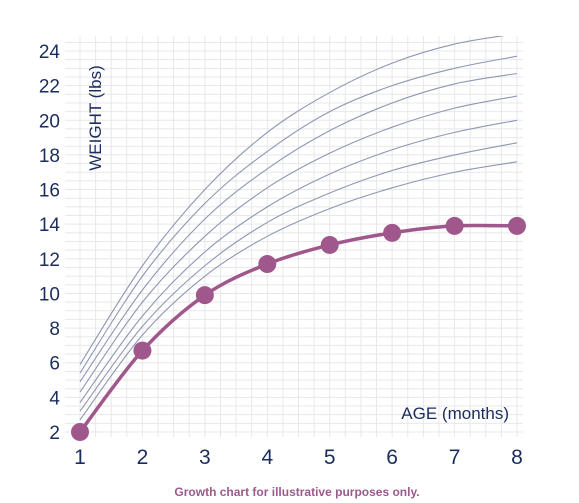 This screenshot has height=503, width=579. I want to click on x-axis-title: AGE (months), so click(455, 413).